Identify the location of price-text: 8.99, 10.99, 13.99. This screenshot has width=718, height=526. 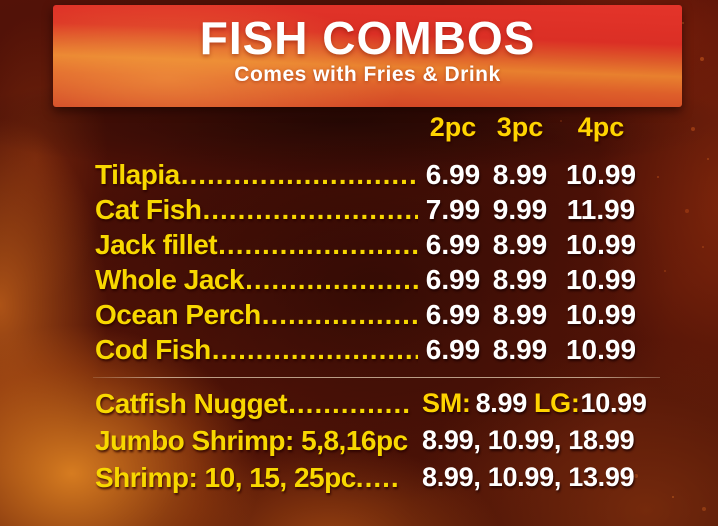
(528, 477).